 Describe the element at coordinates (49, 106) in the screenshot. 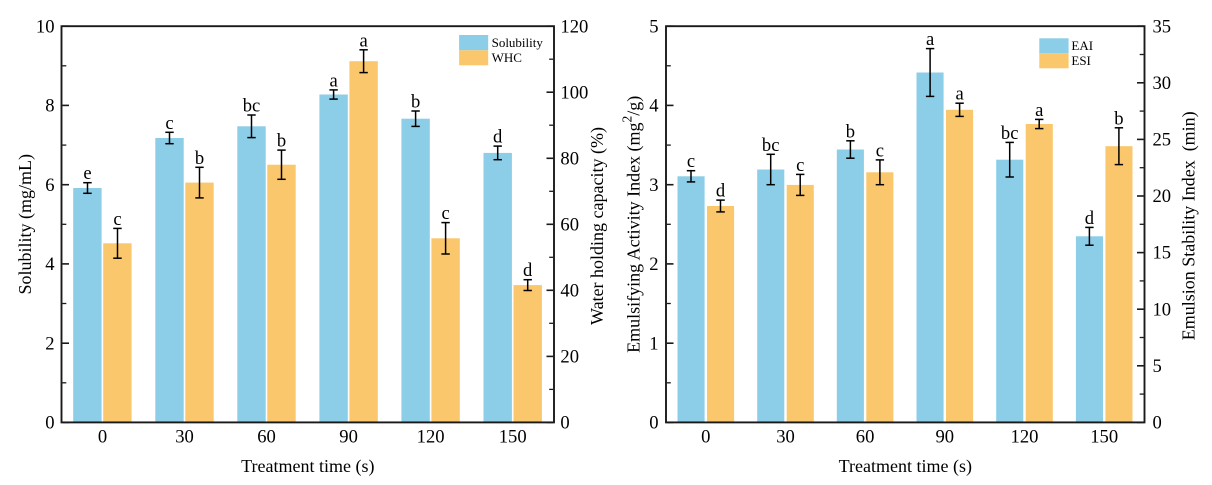

I see `svg-text: 8` at that location.